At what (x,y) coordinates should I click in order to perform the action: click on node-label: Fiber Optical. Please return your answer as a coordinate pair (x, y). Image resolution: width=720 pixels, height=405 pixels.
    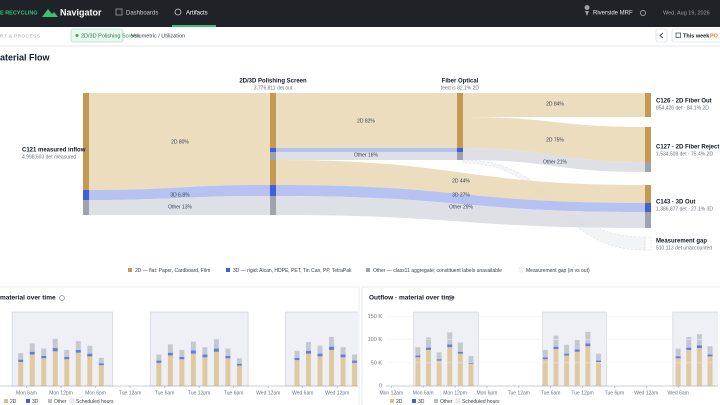
    Looking at the image, I should click on (460, 82).